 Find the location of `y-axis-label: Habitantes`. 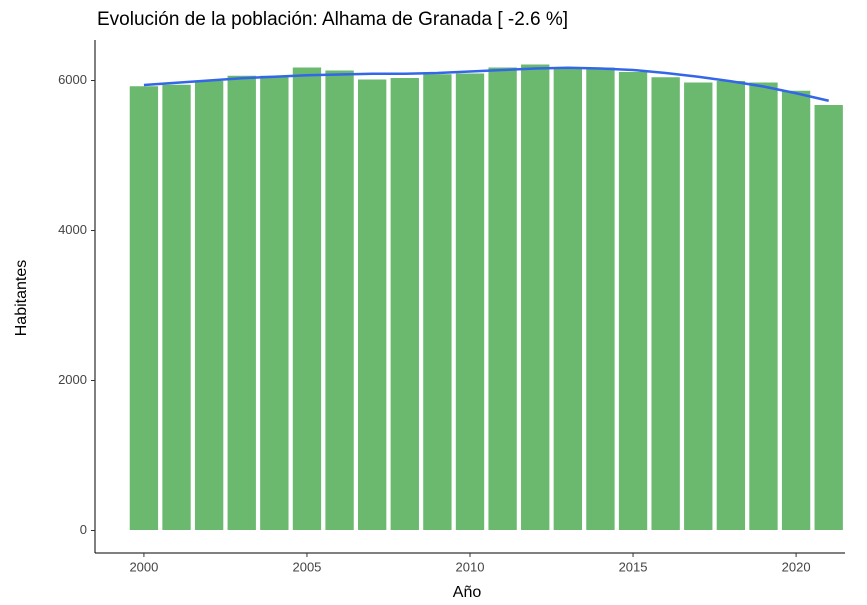

y-axis-label: Habitantes is located at coordinates (21, 298).